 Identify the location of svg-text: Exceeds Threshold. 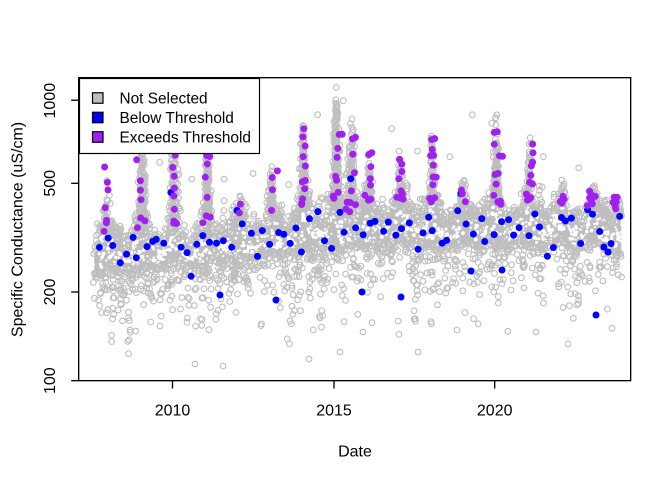
(185, 138).